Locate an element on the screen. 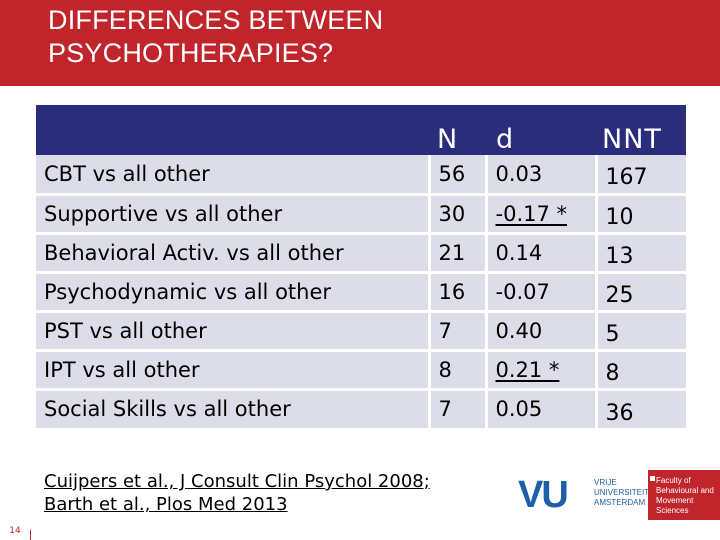  row-n-value: 16 is located at coordinates (456, 290).